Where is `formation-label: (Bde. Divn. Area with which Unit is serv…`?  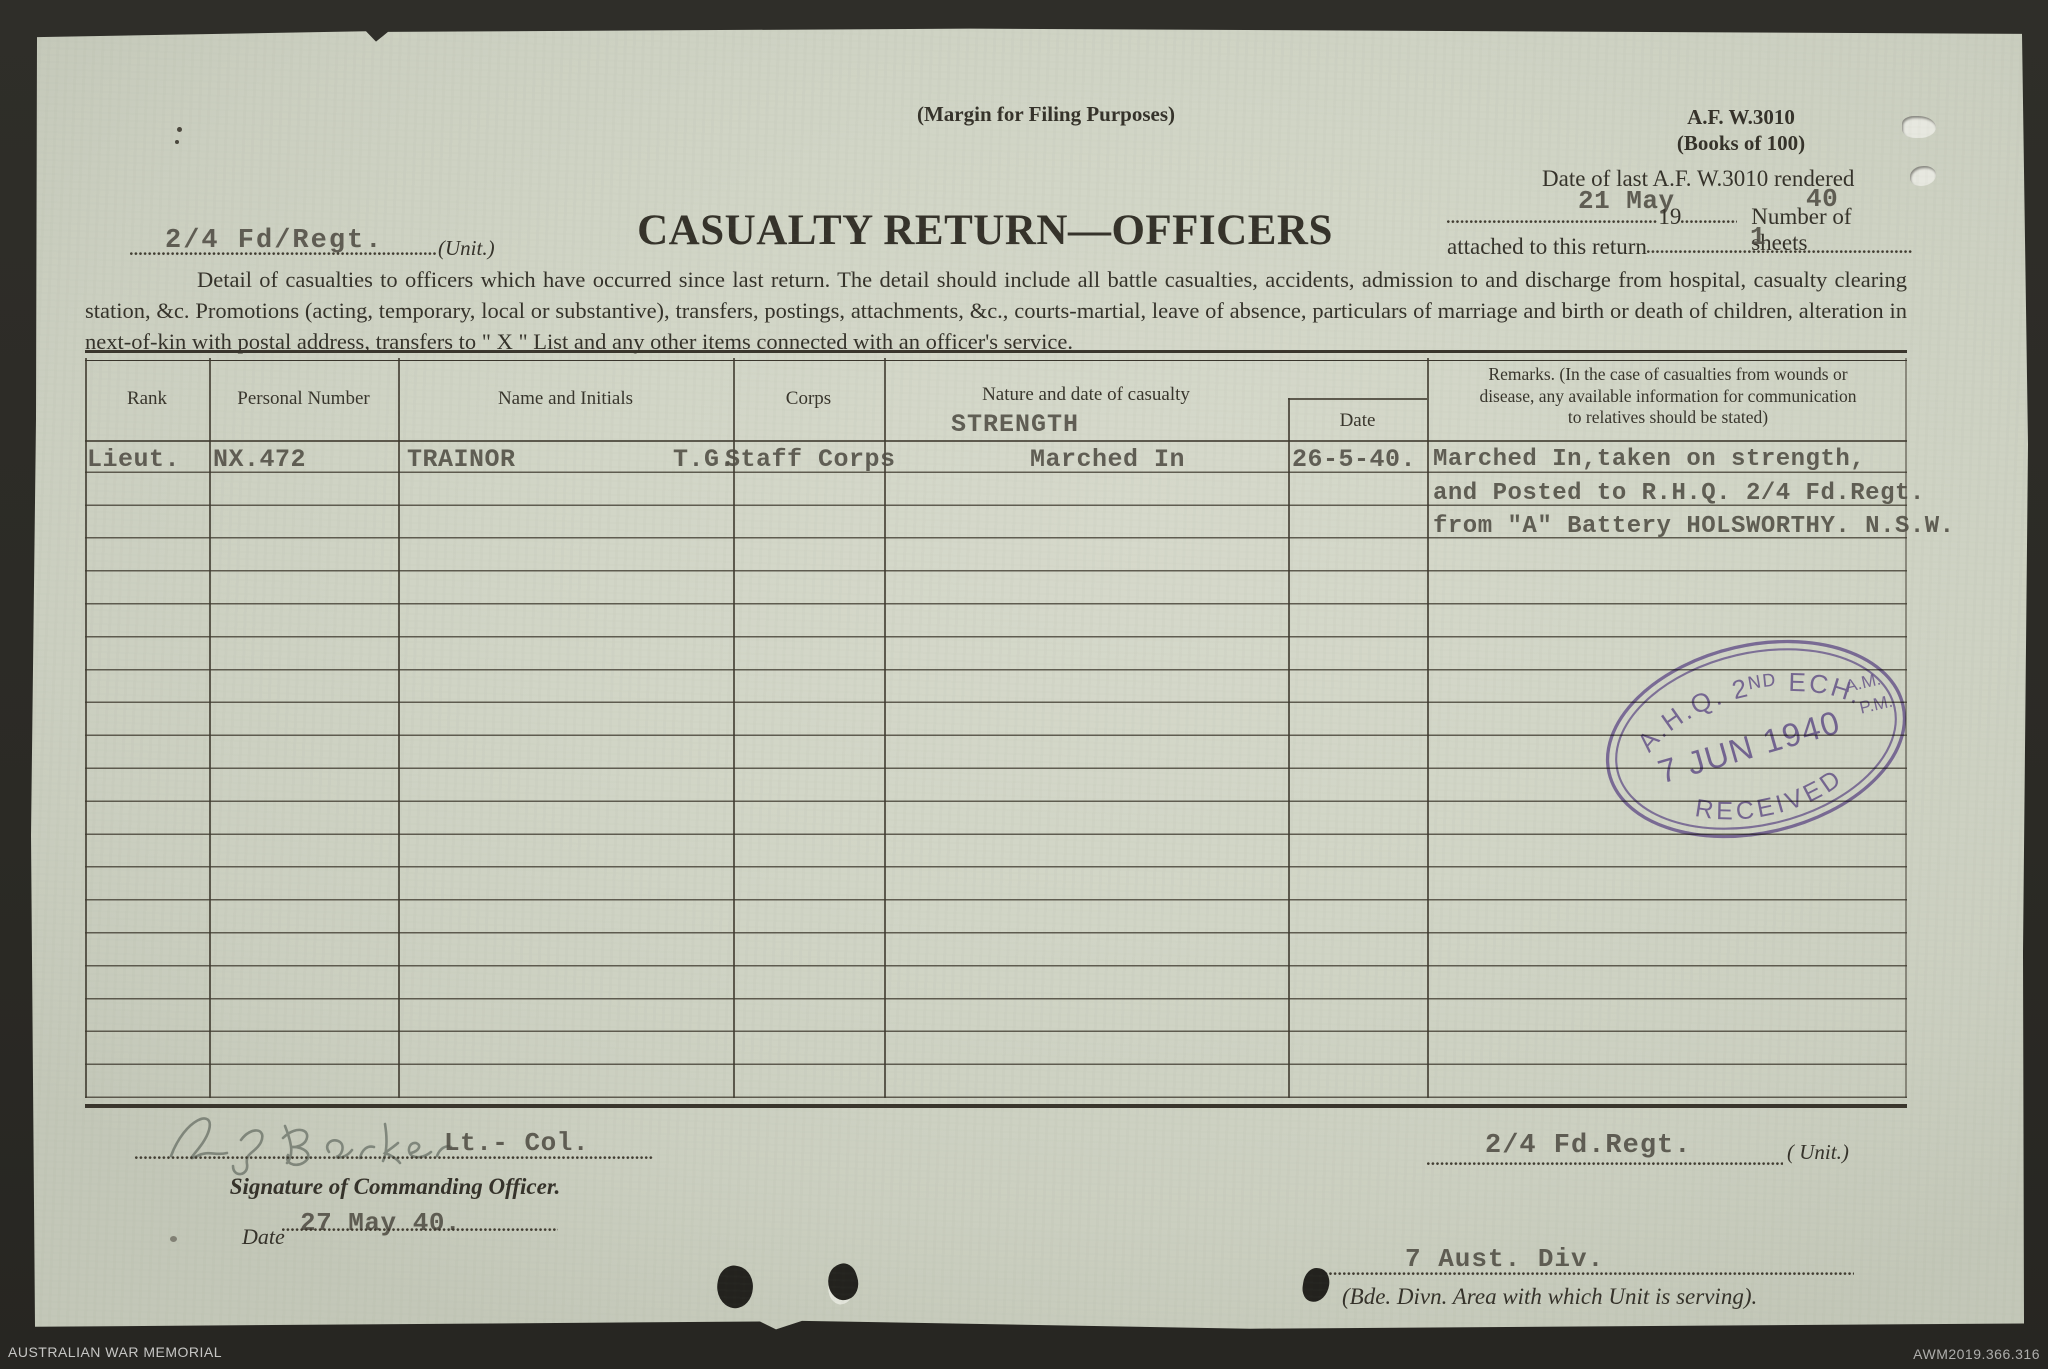
formation-label: (Bde. Divn. Area with which Unit is serv… is located at coordinates (1550, 1296).